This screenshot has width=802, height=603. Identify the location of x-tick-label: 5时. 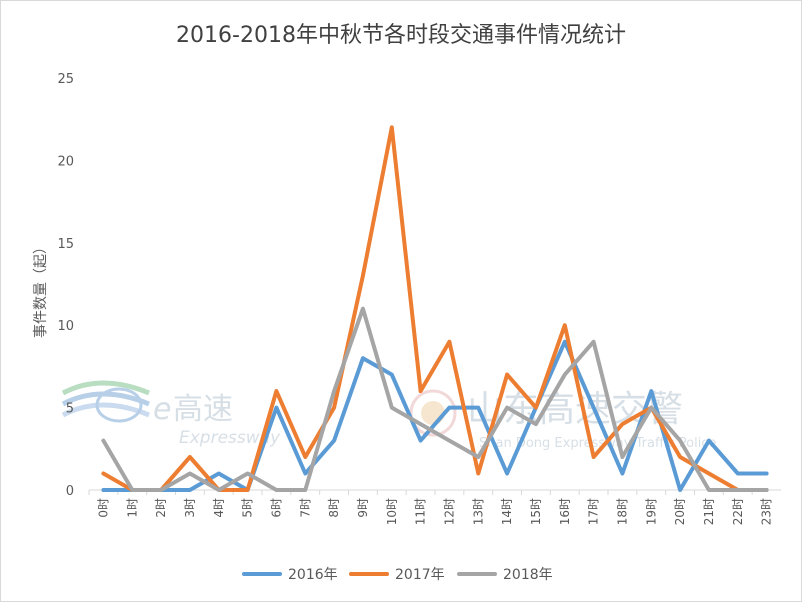
(248, 508).